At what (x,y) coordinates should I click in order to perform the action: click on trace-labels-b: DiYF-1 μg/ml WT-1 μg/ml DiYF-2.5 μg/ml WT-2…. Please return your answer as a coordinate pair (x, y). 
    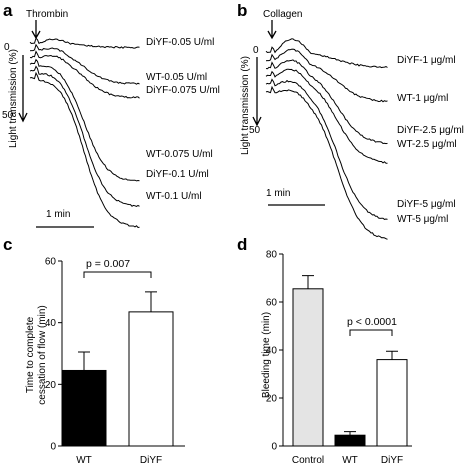
    Looking at the image, I should click on (430, 140).